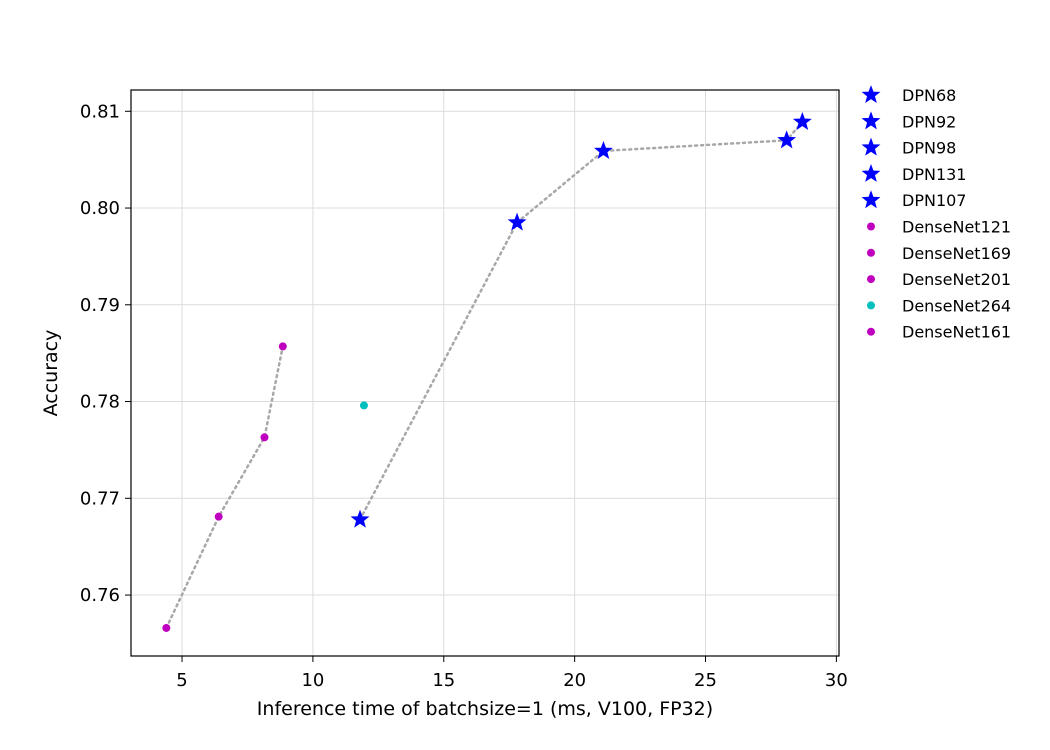  What do you see at coordinates (956, 227) in the screenshot?
I see `legend-label: DenseNet121` at bounding box center [956, 227].